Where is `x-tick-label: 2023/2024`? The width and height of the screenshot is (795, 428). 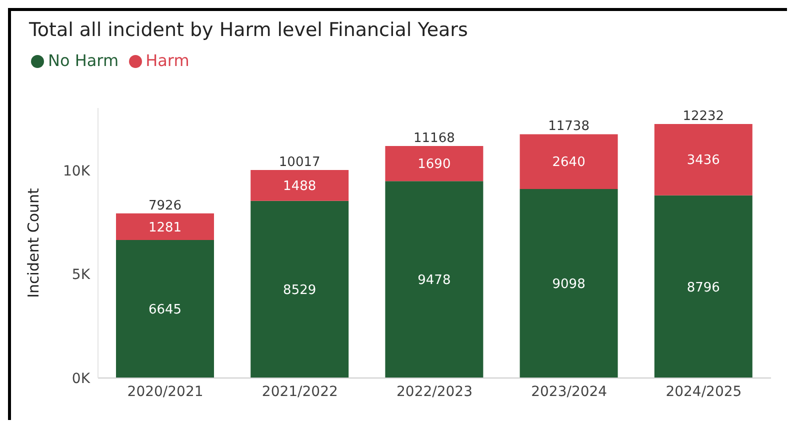
x-tick-label: 2023/2024 is located at coordinates (569, 392).